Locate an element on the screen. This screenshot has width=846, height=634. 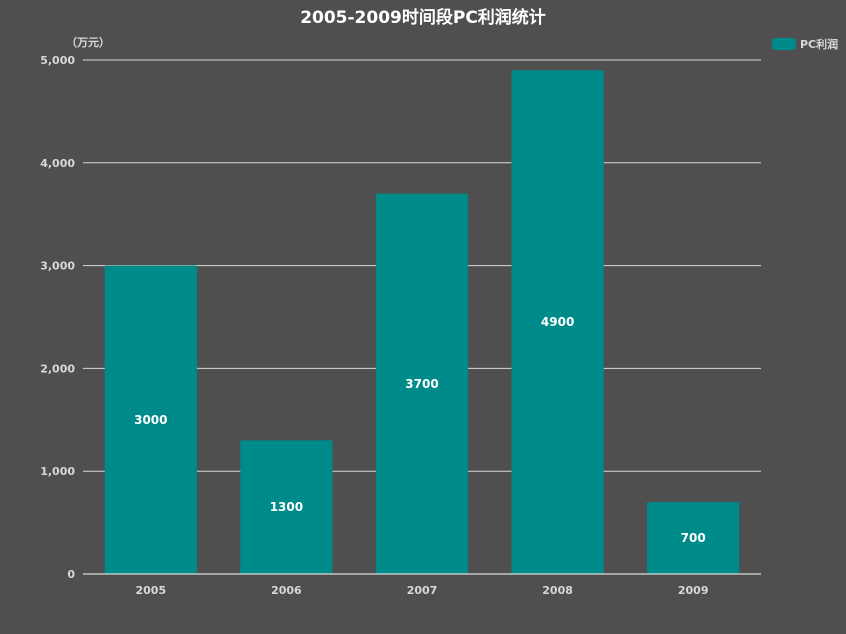
y-axis-ticks: 0 1,000 2,000 3,000 4,000 5,000 is located at coordinates (57, 317).